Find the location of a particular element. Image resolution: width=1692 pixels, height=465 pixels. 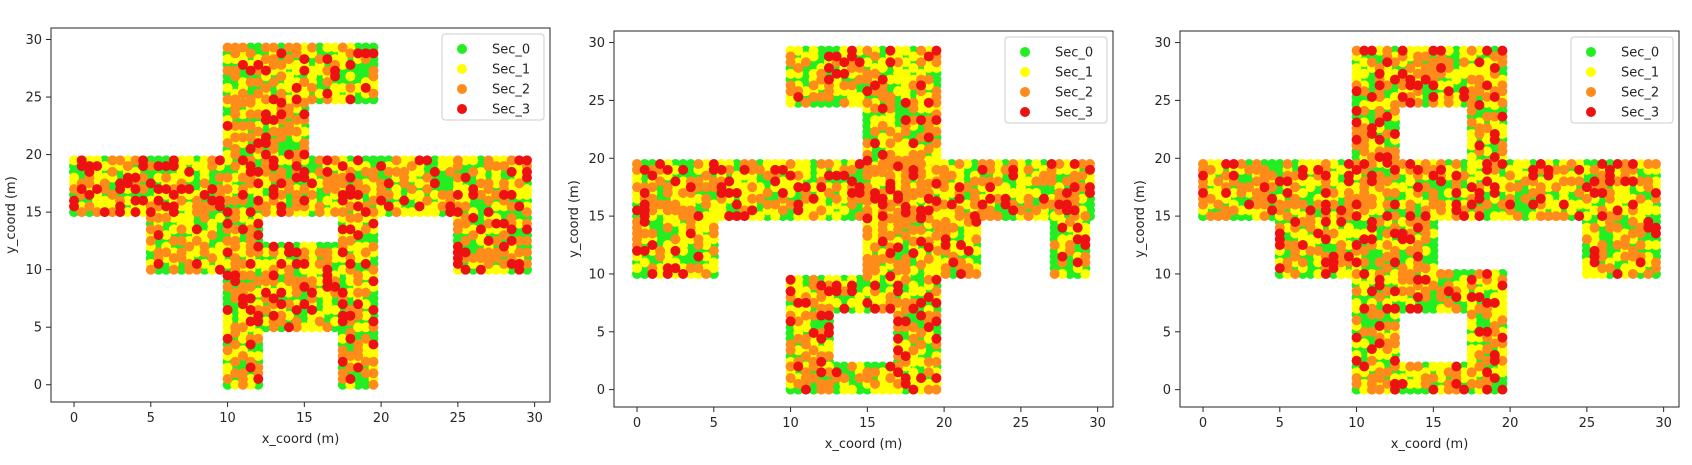

y-axis-label: y_coord (m) is located at coordinates (574, 219).